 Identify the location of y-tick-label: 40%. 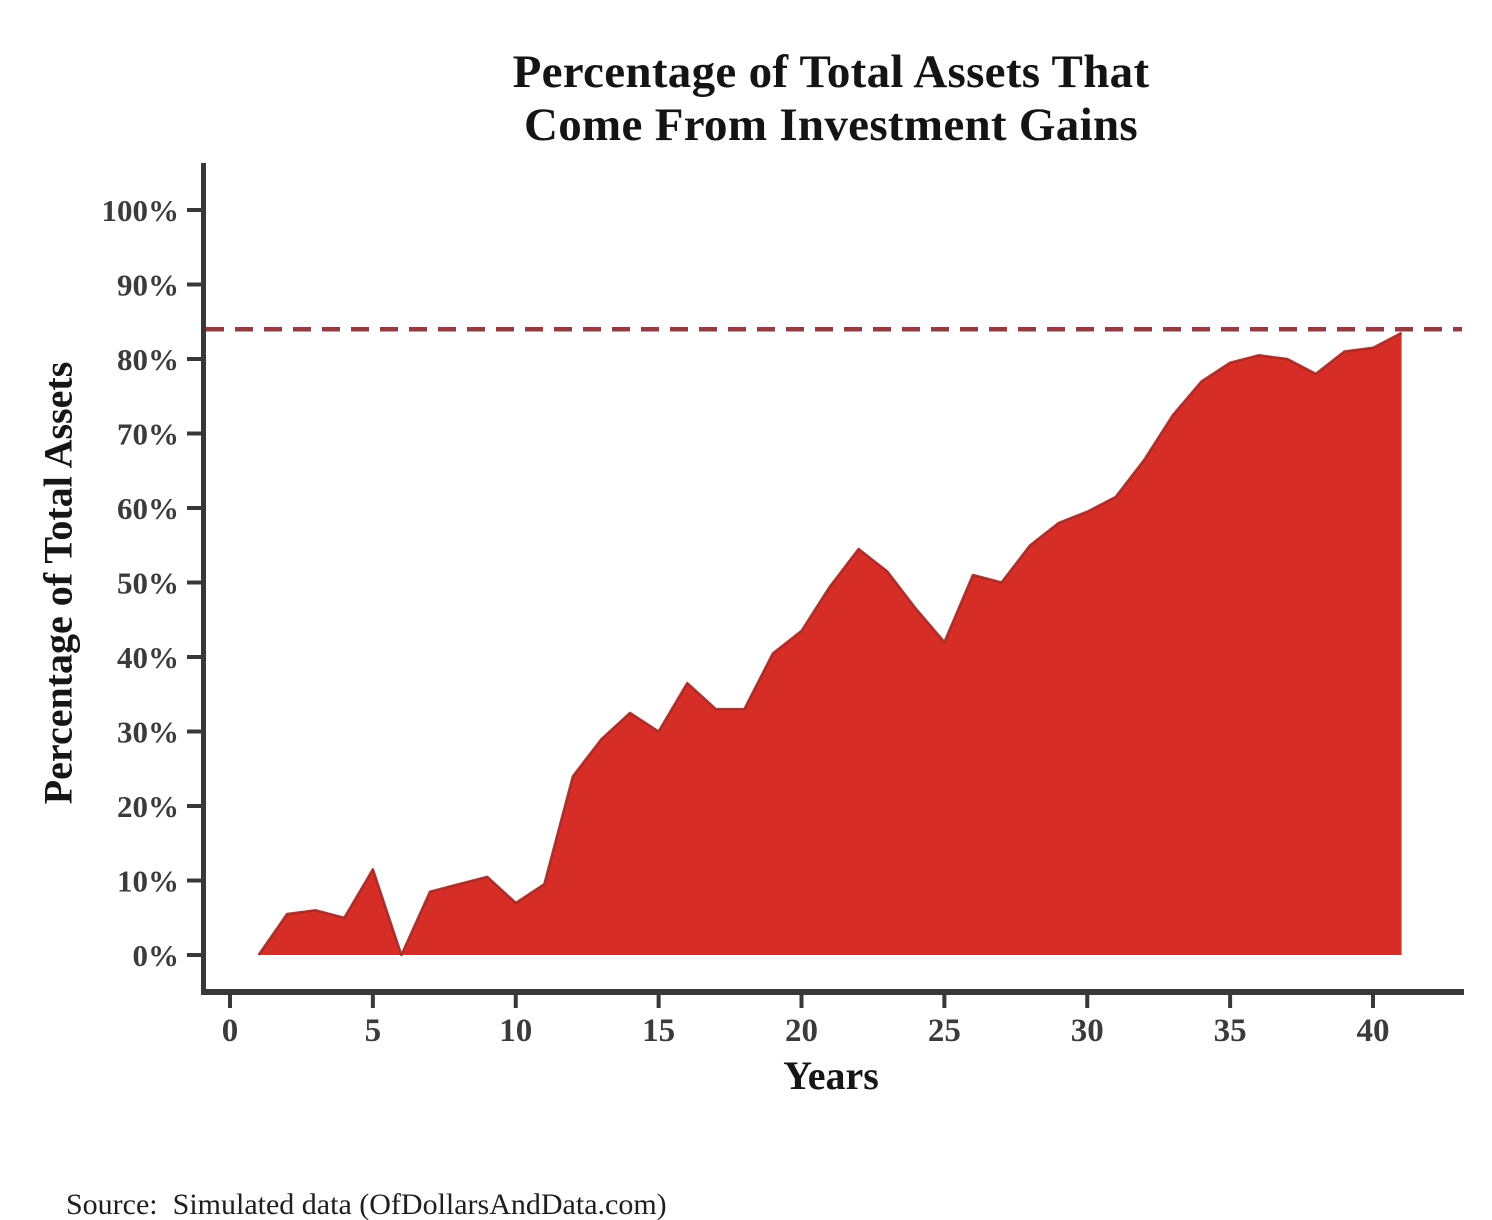
(148, 657).